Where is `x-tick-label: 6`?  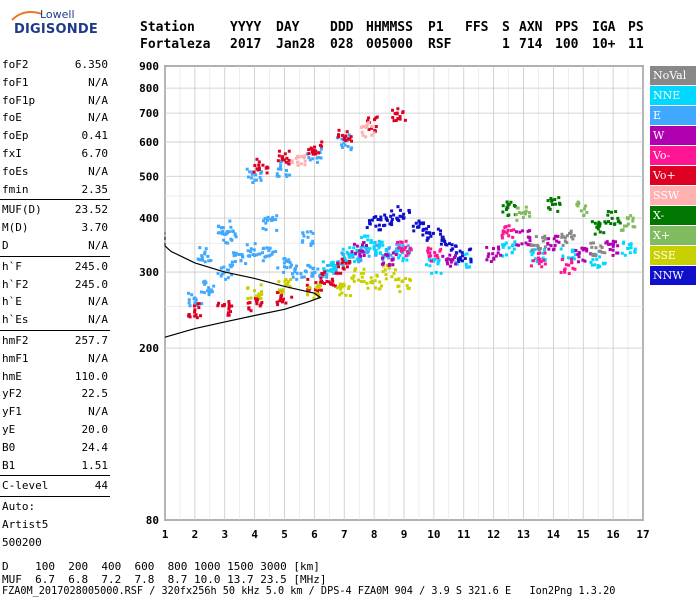
x-tick-label: 6 is located at coordinates (314, 534).